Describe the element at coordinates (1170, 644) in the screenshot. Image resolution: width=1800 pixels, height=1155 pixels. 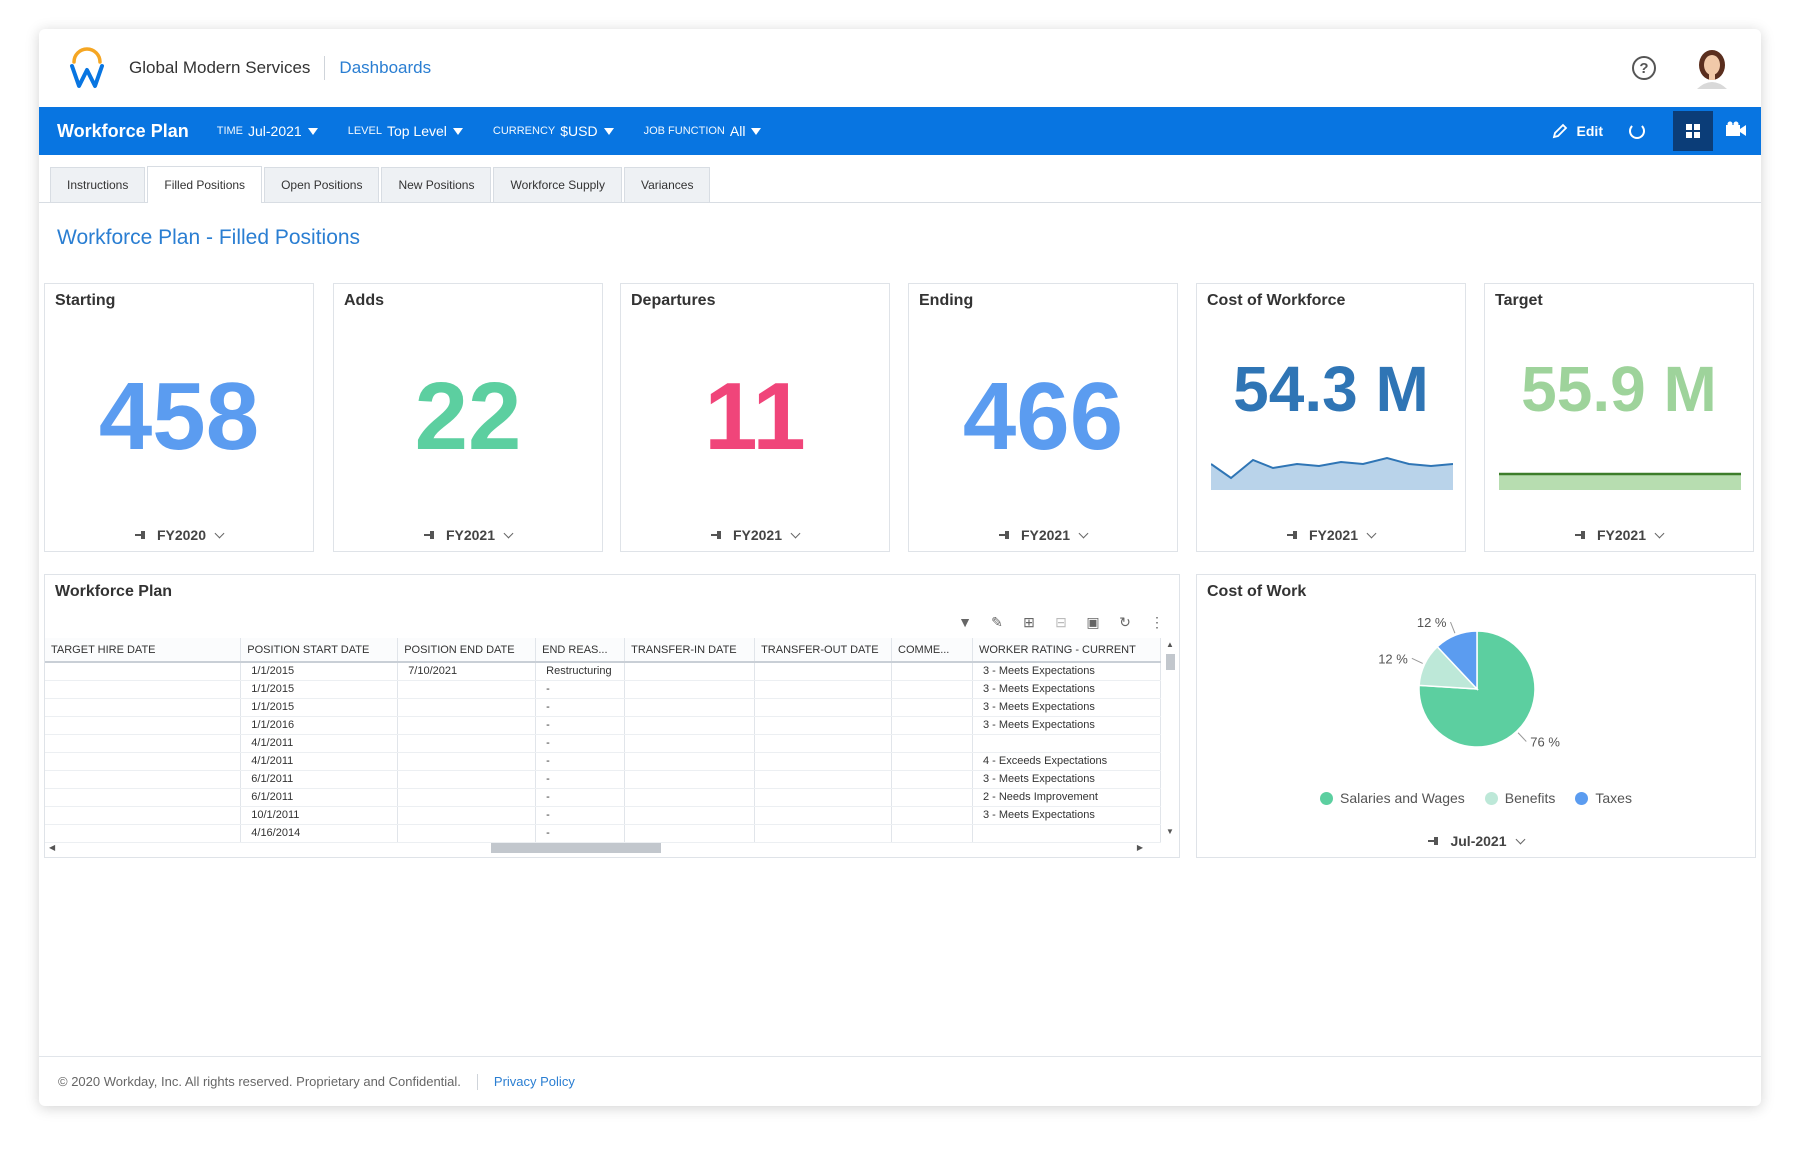
I see `scroll-up-icon: ▲` at that location.